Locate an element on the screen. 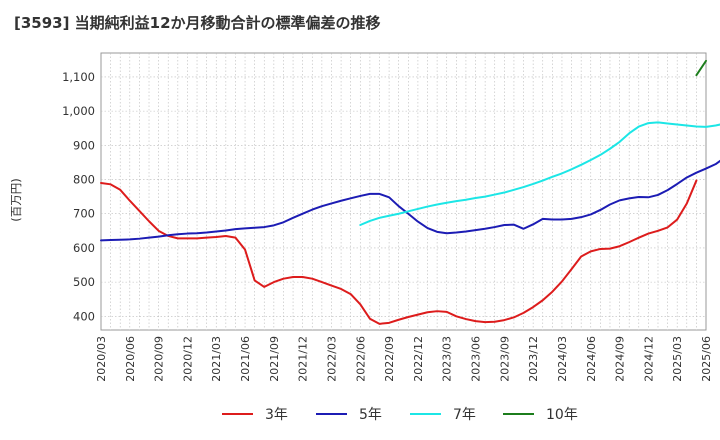  y-tick-label: 600 is located at coordinates (84, 248).